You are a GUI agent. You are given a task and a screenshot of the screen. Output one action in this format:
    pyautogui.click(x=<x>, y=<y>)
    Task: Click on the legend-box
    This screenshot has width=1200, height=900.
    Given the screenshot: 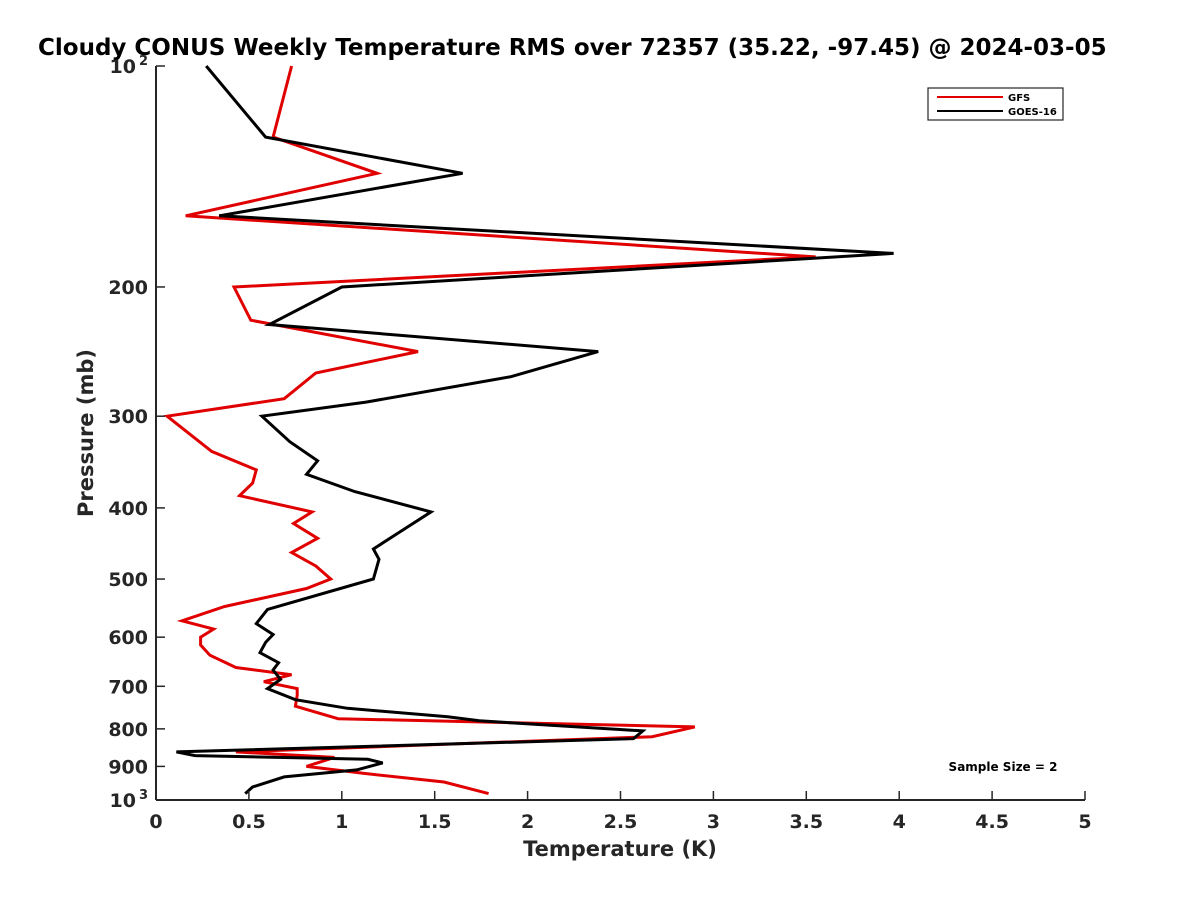 What is the action you would take?
    pyautogui.click(x=995, y=104)
    